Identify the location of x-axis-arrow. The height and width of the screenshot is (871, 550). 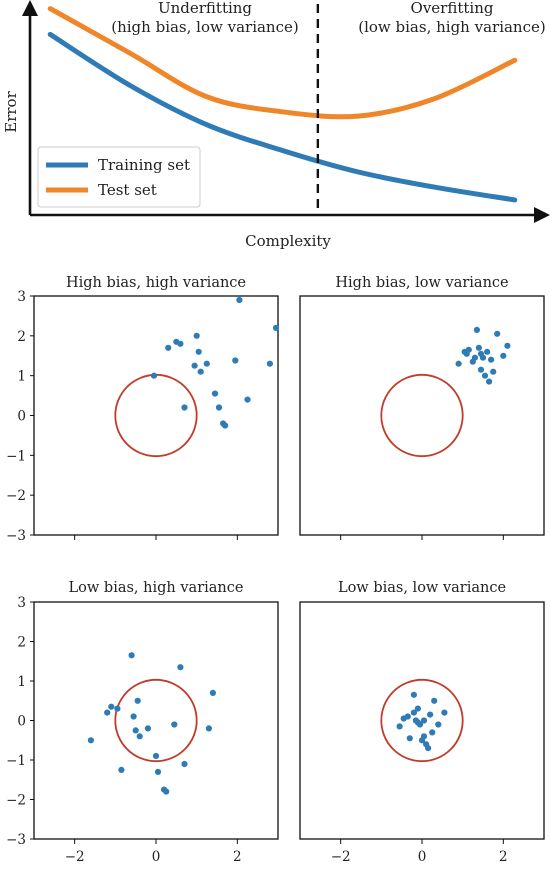
(542, 215).